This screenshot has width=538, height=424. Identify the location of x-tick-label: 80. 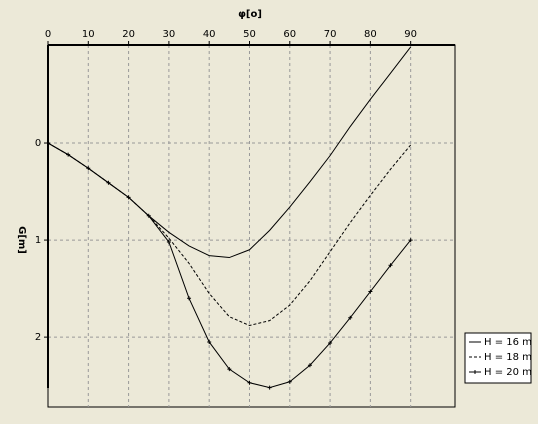
(370, 34).